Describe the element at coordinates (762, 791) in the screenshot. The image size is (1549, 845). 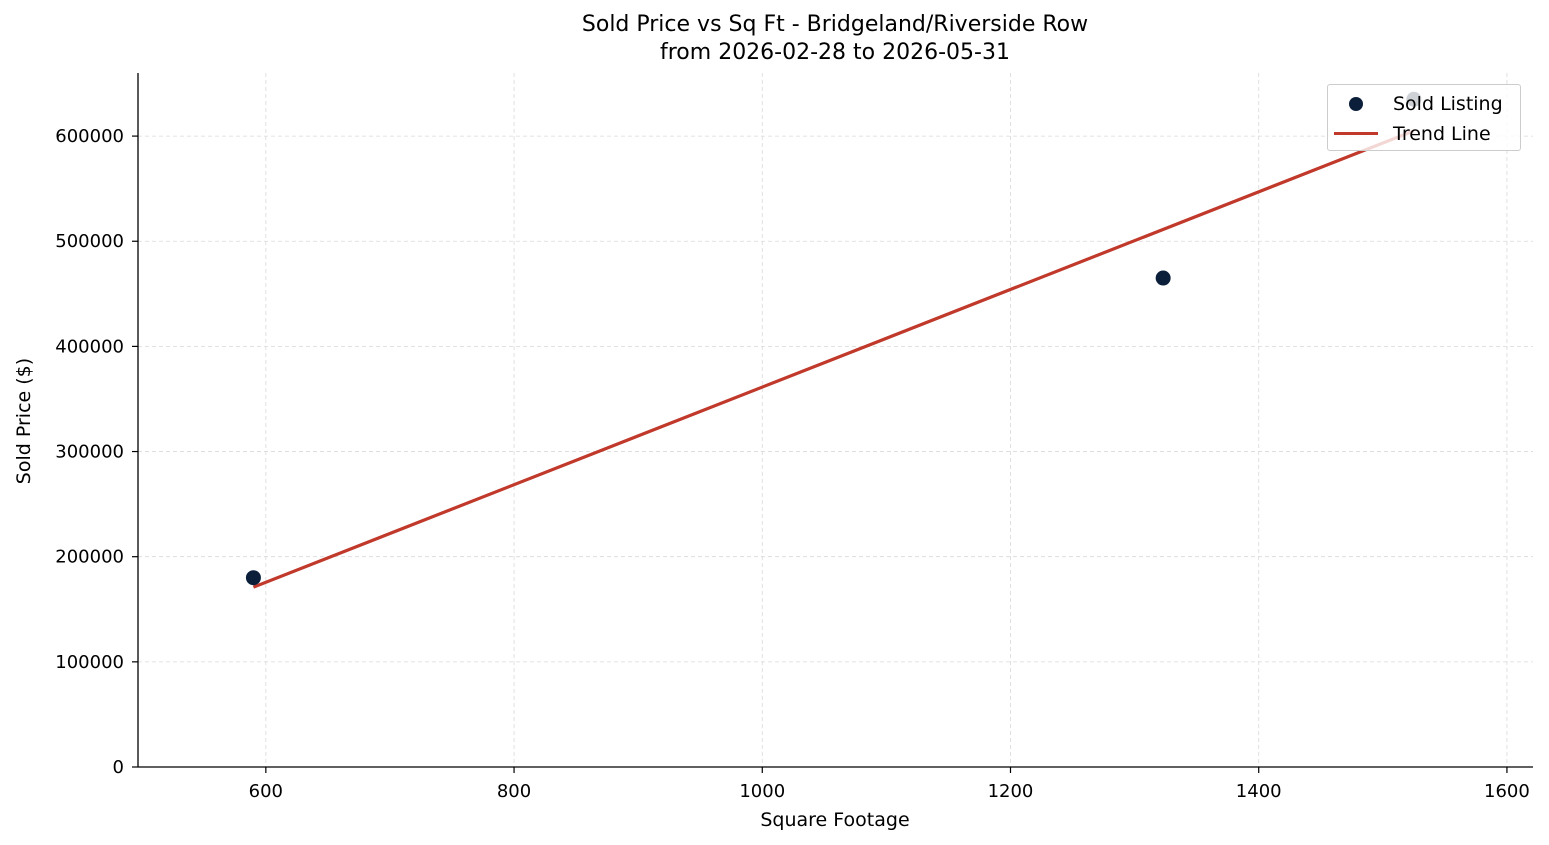
I see `x-tick-label: 1000` at that location.